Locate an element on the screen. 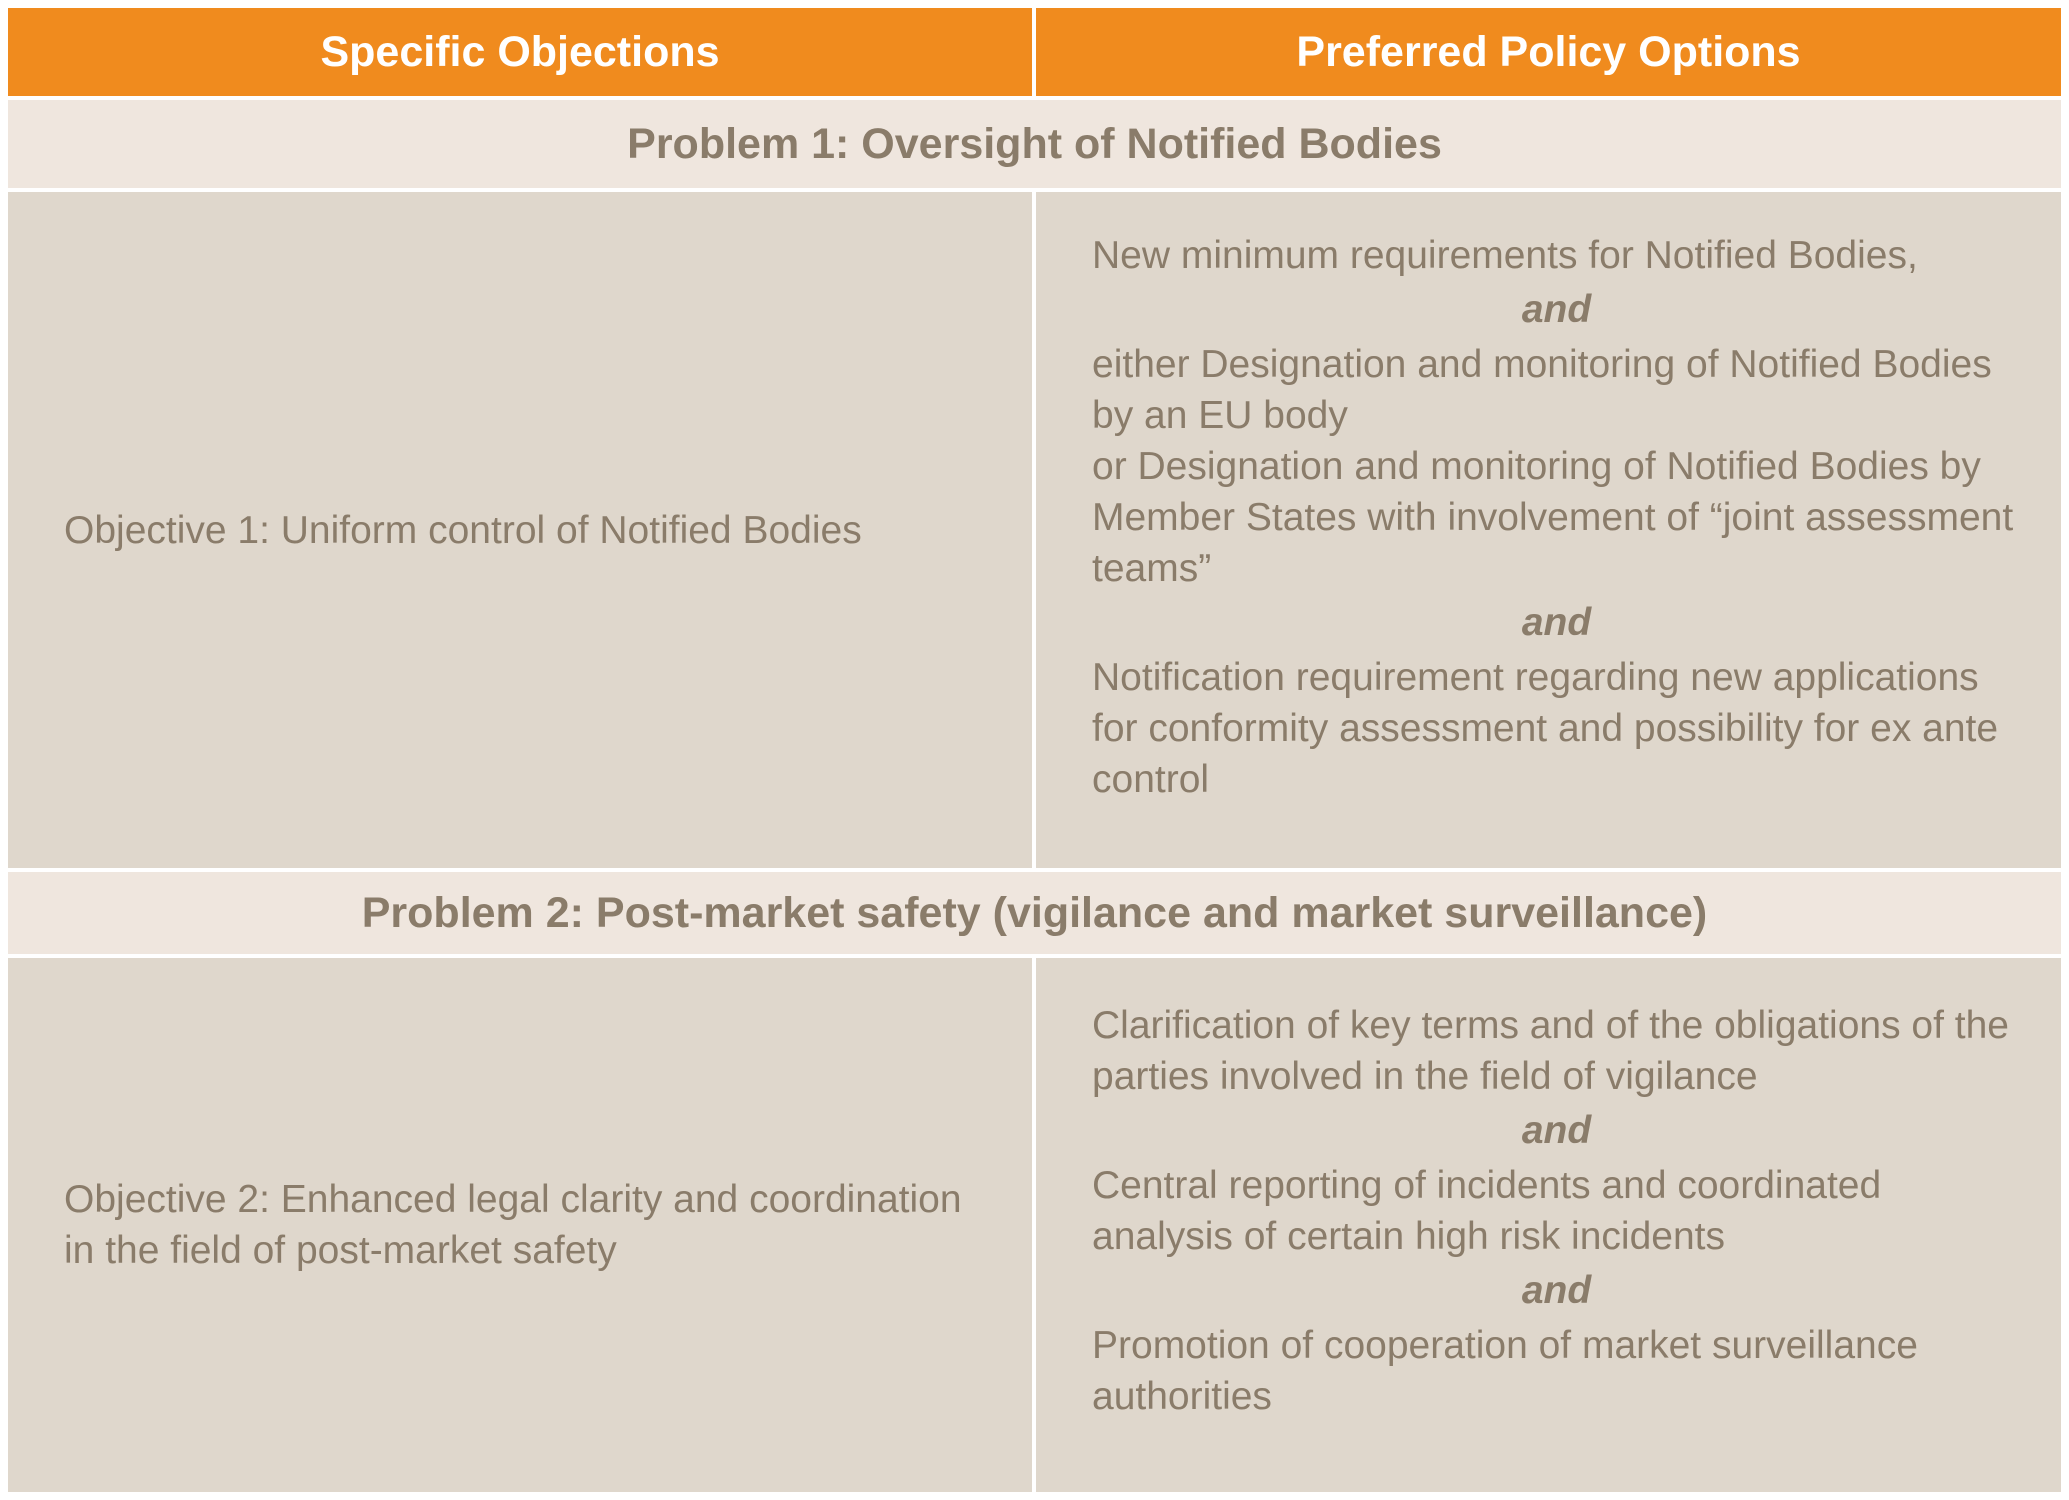 This screenshot has width=2069, height=1500. problem-1-title: Problem 1: Oversight of Notified Bodies is located at coordinates (1034, 144).